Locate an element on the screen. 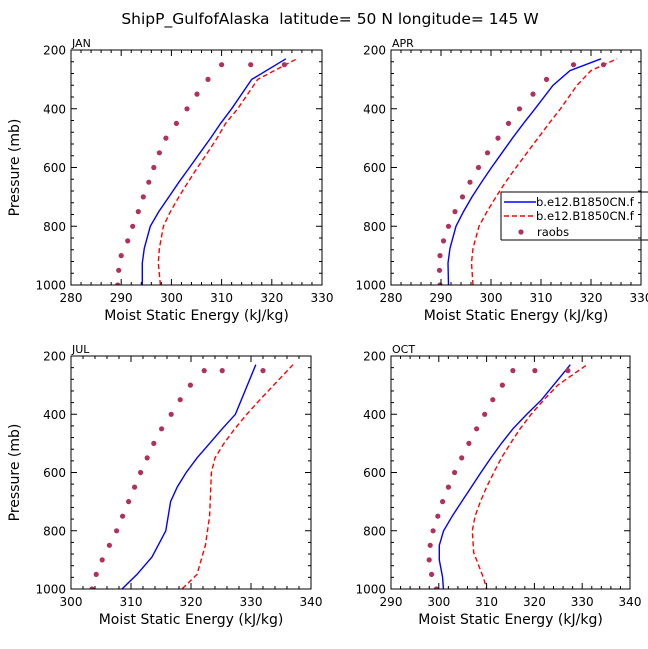 This screenshot has height=649, width=648. y-tick-label: 200 is located at coordinates (54, 357).